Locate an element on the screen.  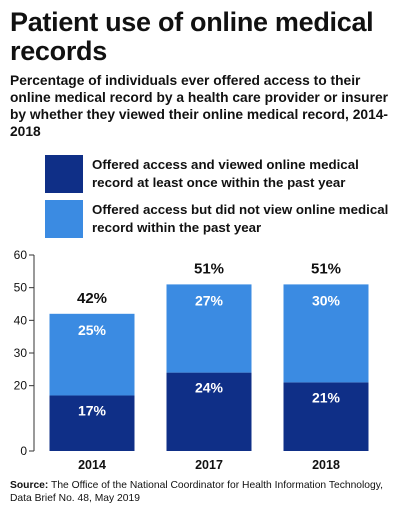
y-tick-label-0: 0 is located at coordinates (23, 451).